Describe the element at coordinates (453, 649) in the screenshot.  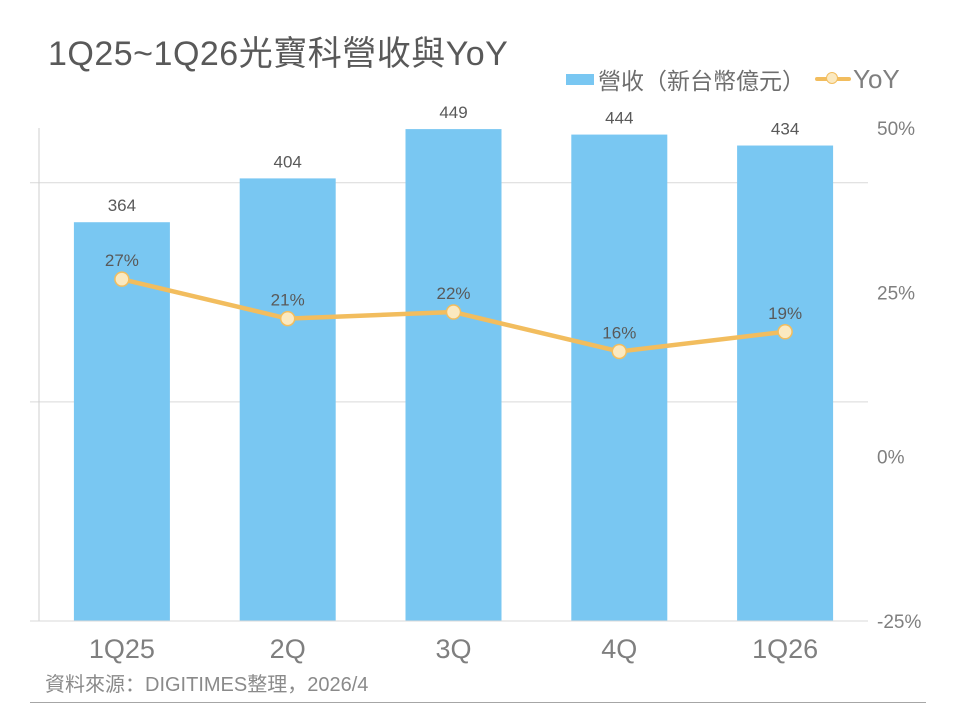
I see `x-axis-label-3Q: 3Q` at that location.